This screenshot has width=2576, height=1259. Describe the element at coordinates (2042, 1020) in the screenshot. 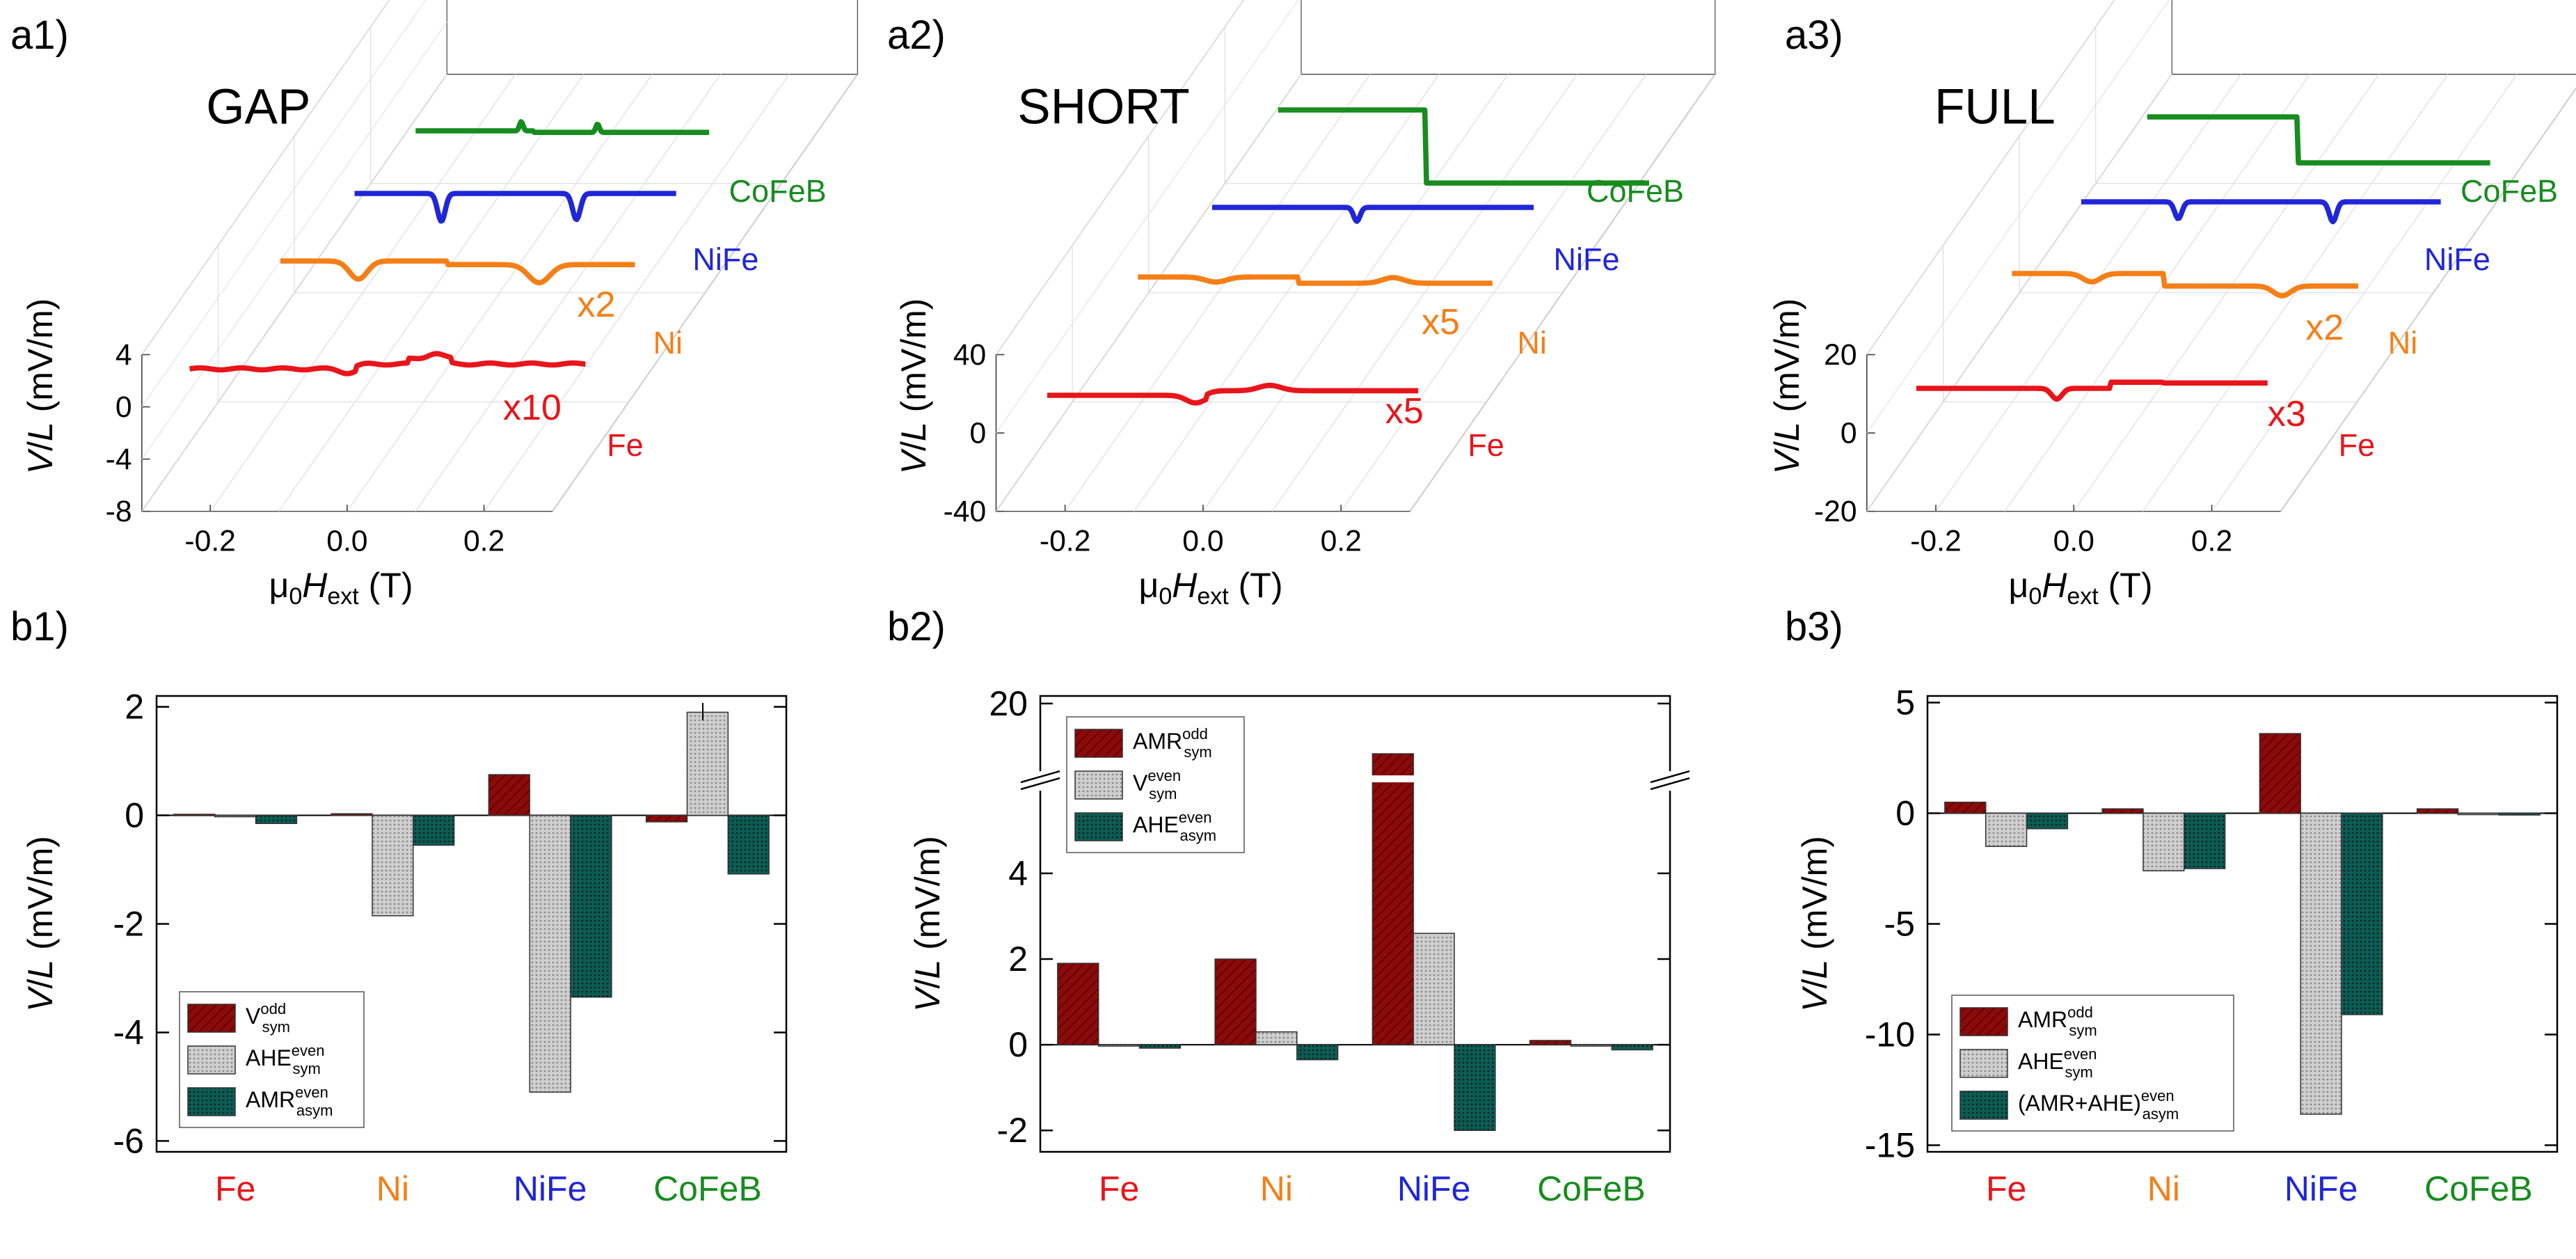

I see `legend-main: AMR` at that location.